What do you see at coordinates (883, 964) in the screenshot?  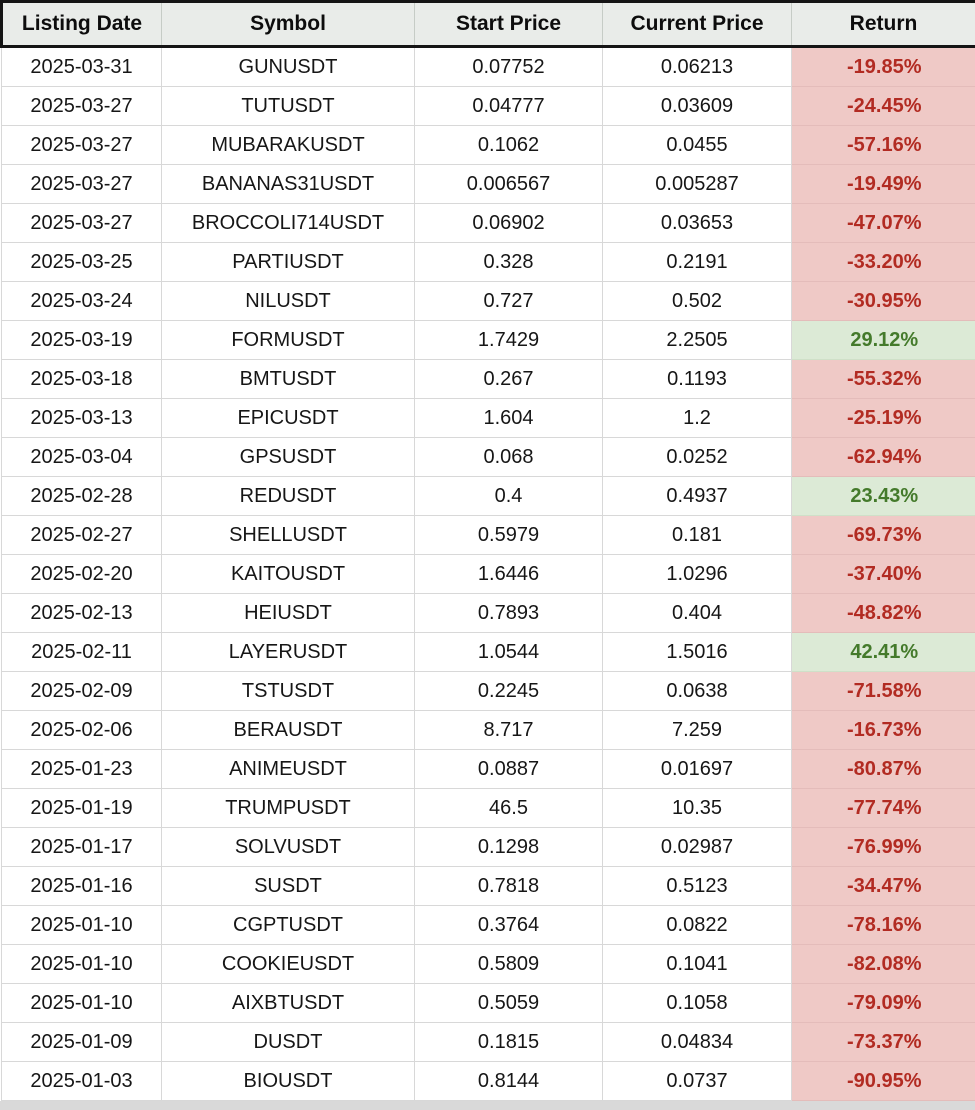 I see `return-cell: -82.08%` at bounding box center [883, 964].